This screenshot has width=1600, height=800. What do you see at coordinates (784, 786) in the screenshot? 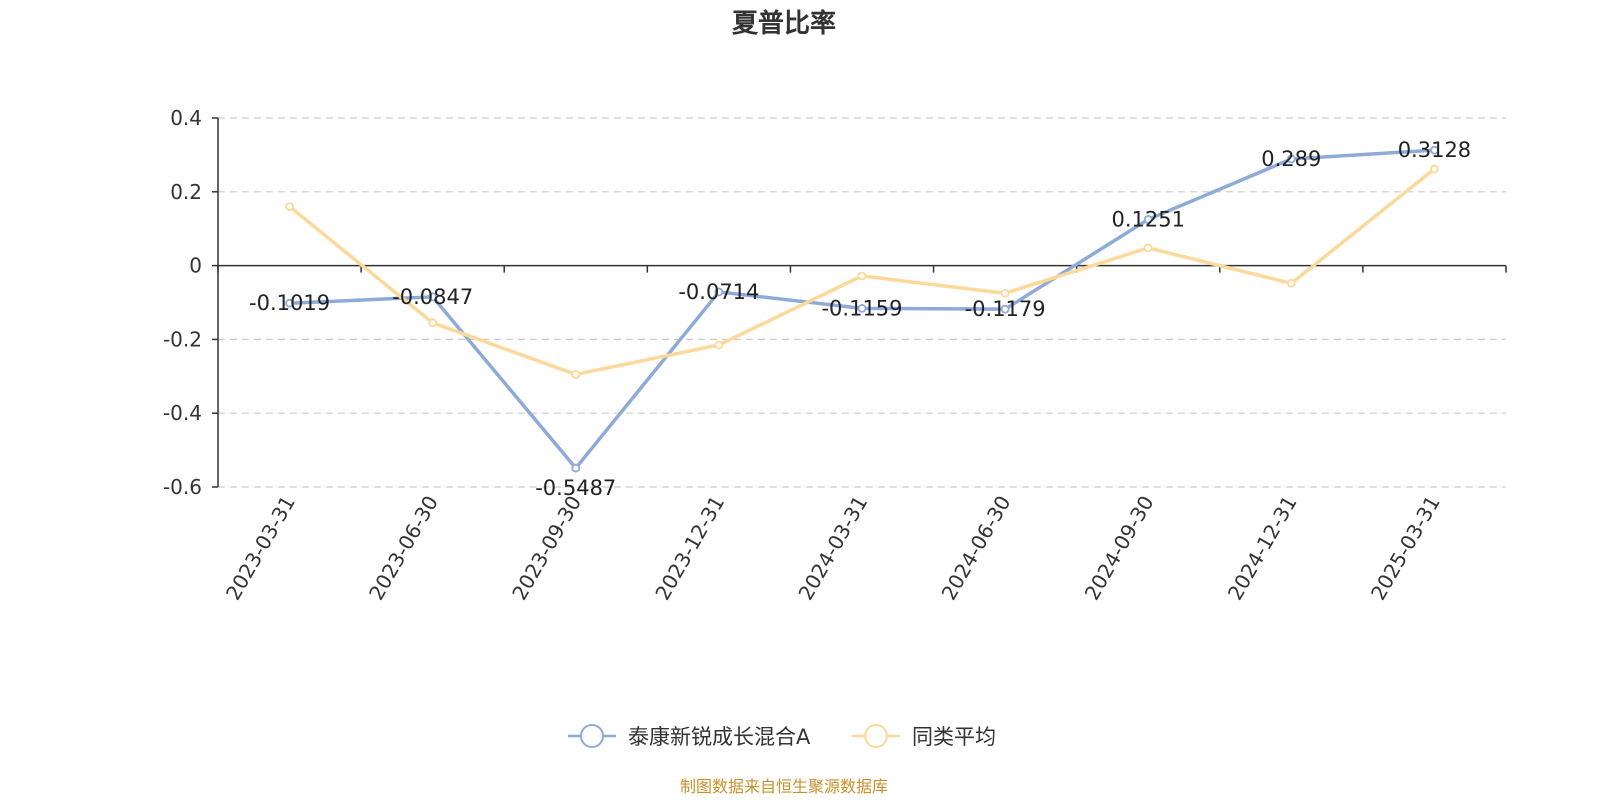
I see `source-note: 制图数据来自恒生聚源数据库` at bounding box center [784, 786].